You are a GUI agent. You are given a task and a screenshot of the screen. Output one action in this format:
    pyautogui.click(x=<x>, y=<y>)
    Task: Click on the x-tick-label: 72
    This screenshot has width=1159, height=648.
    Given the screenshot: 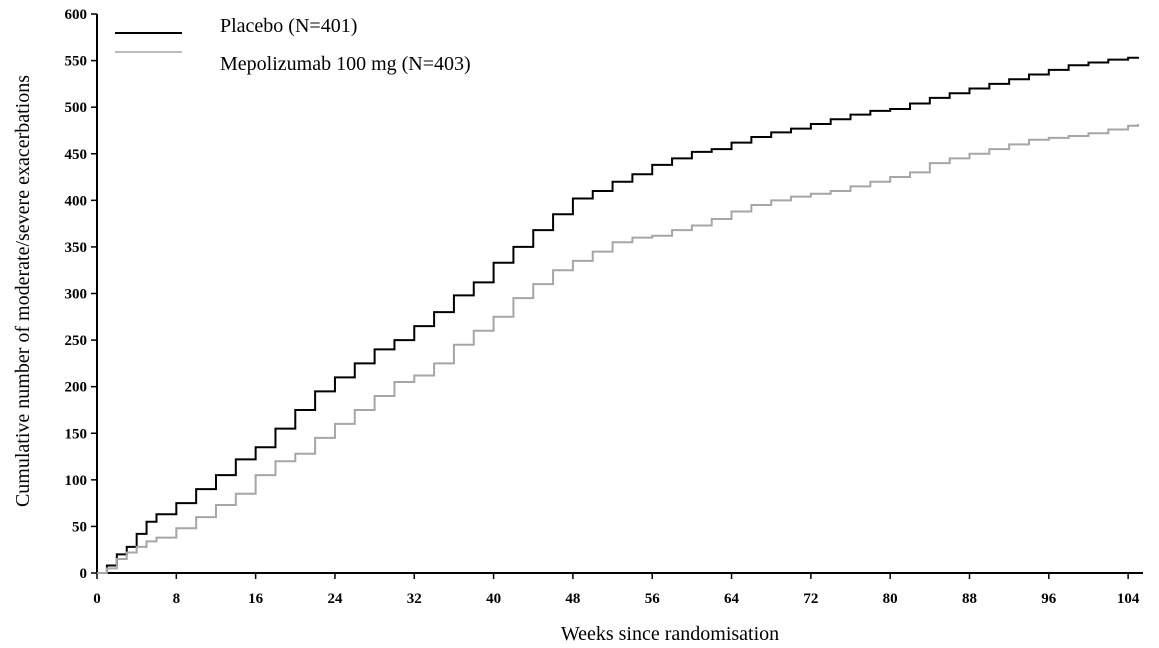 What is the action you would take?
    pyautogui.click(x=810, y=599)
    